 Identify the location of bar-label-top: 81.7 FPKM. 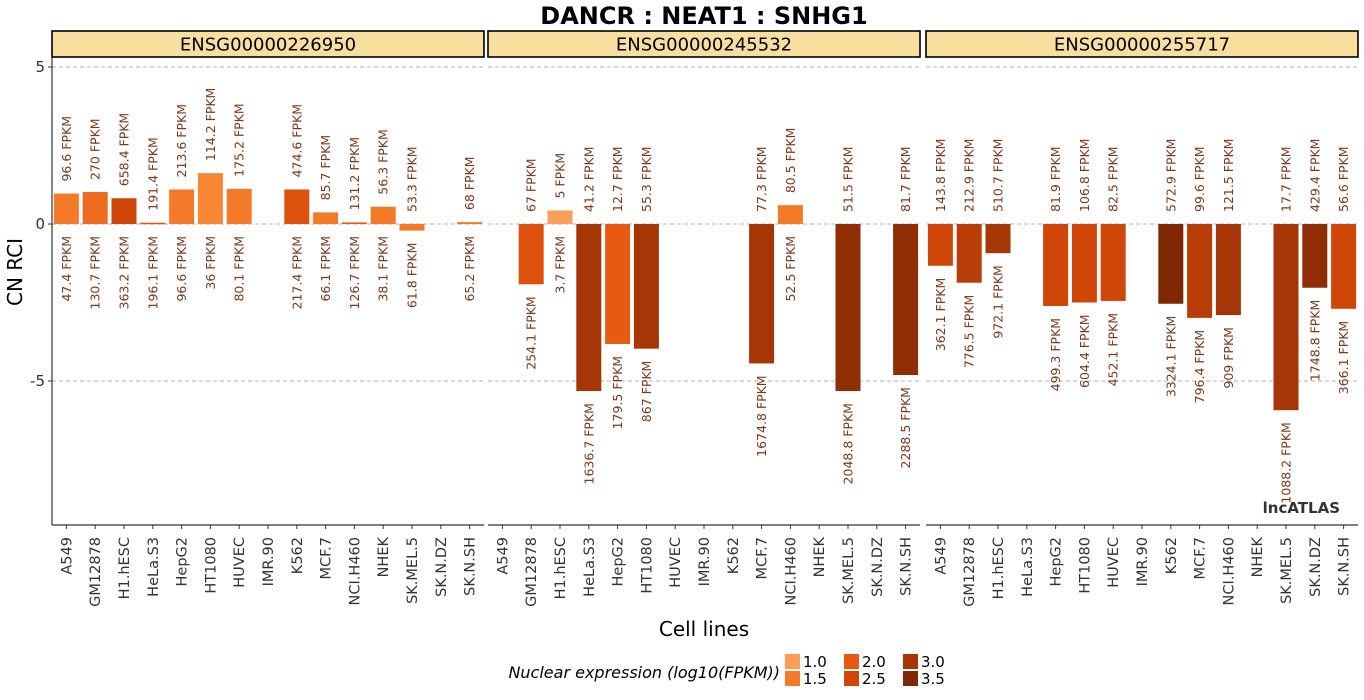
(905, 179).